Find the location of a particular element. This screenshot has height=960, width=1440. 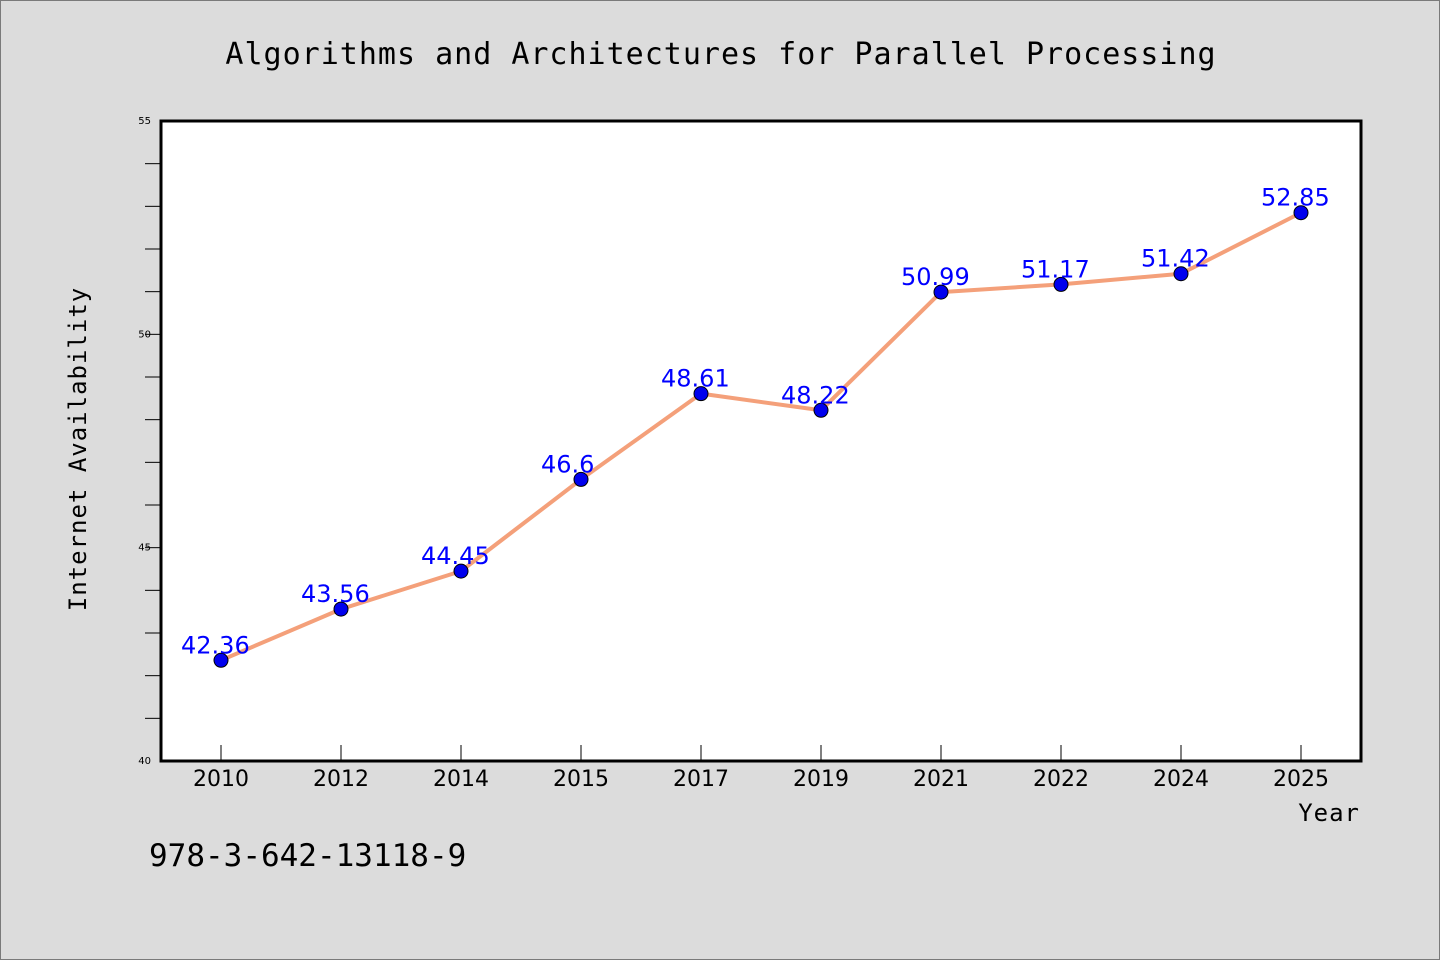

y-tick-label: 50 is located at coordinates (144, 334).